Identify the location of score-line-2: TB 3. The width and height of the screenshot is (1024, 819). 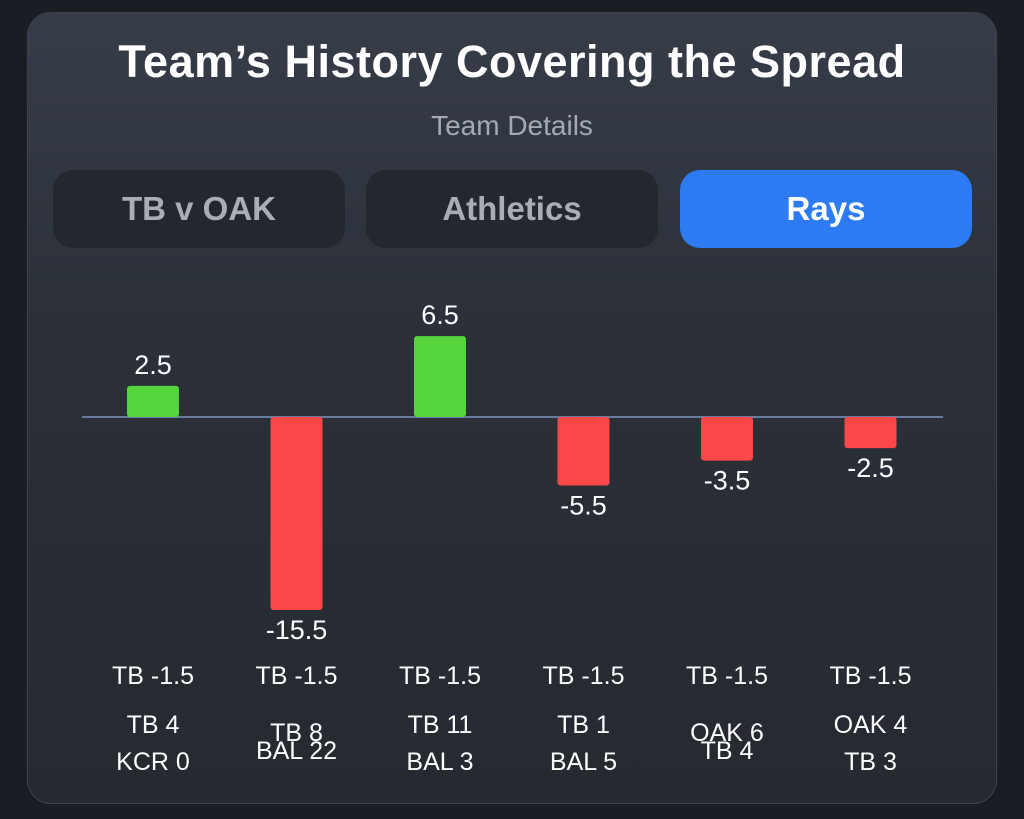
(870, 762).